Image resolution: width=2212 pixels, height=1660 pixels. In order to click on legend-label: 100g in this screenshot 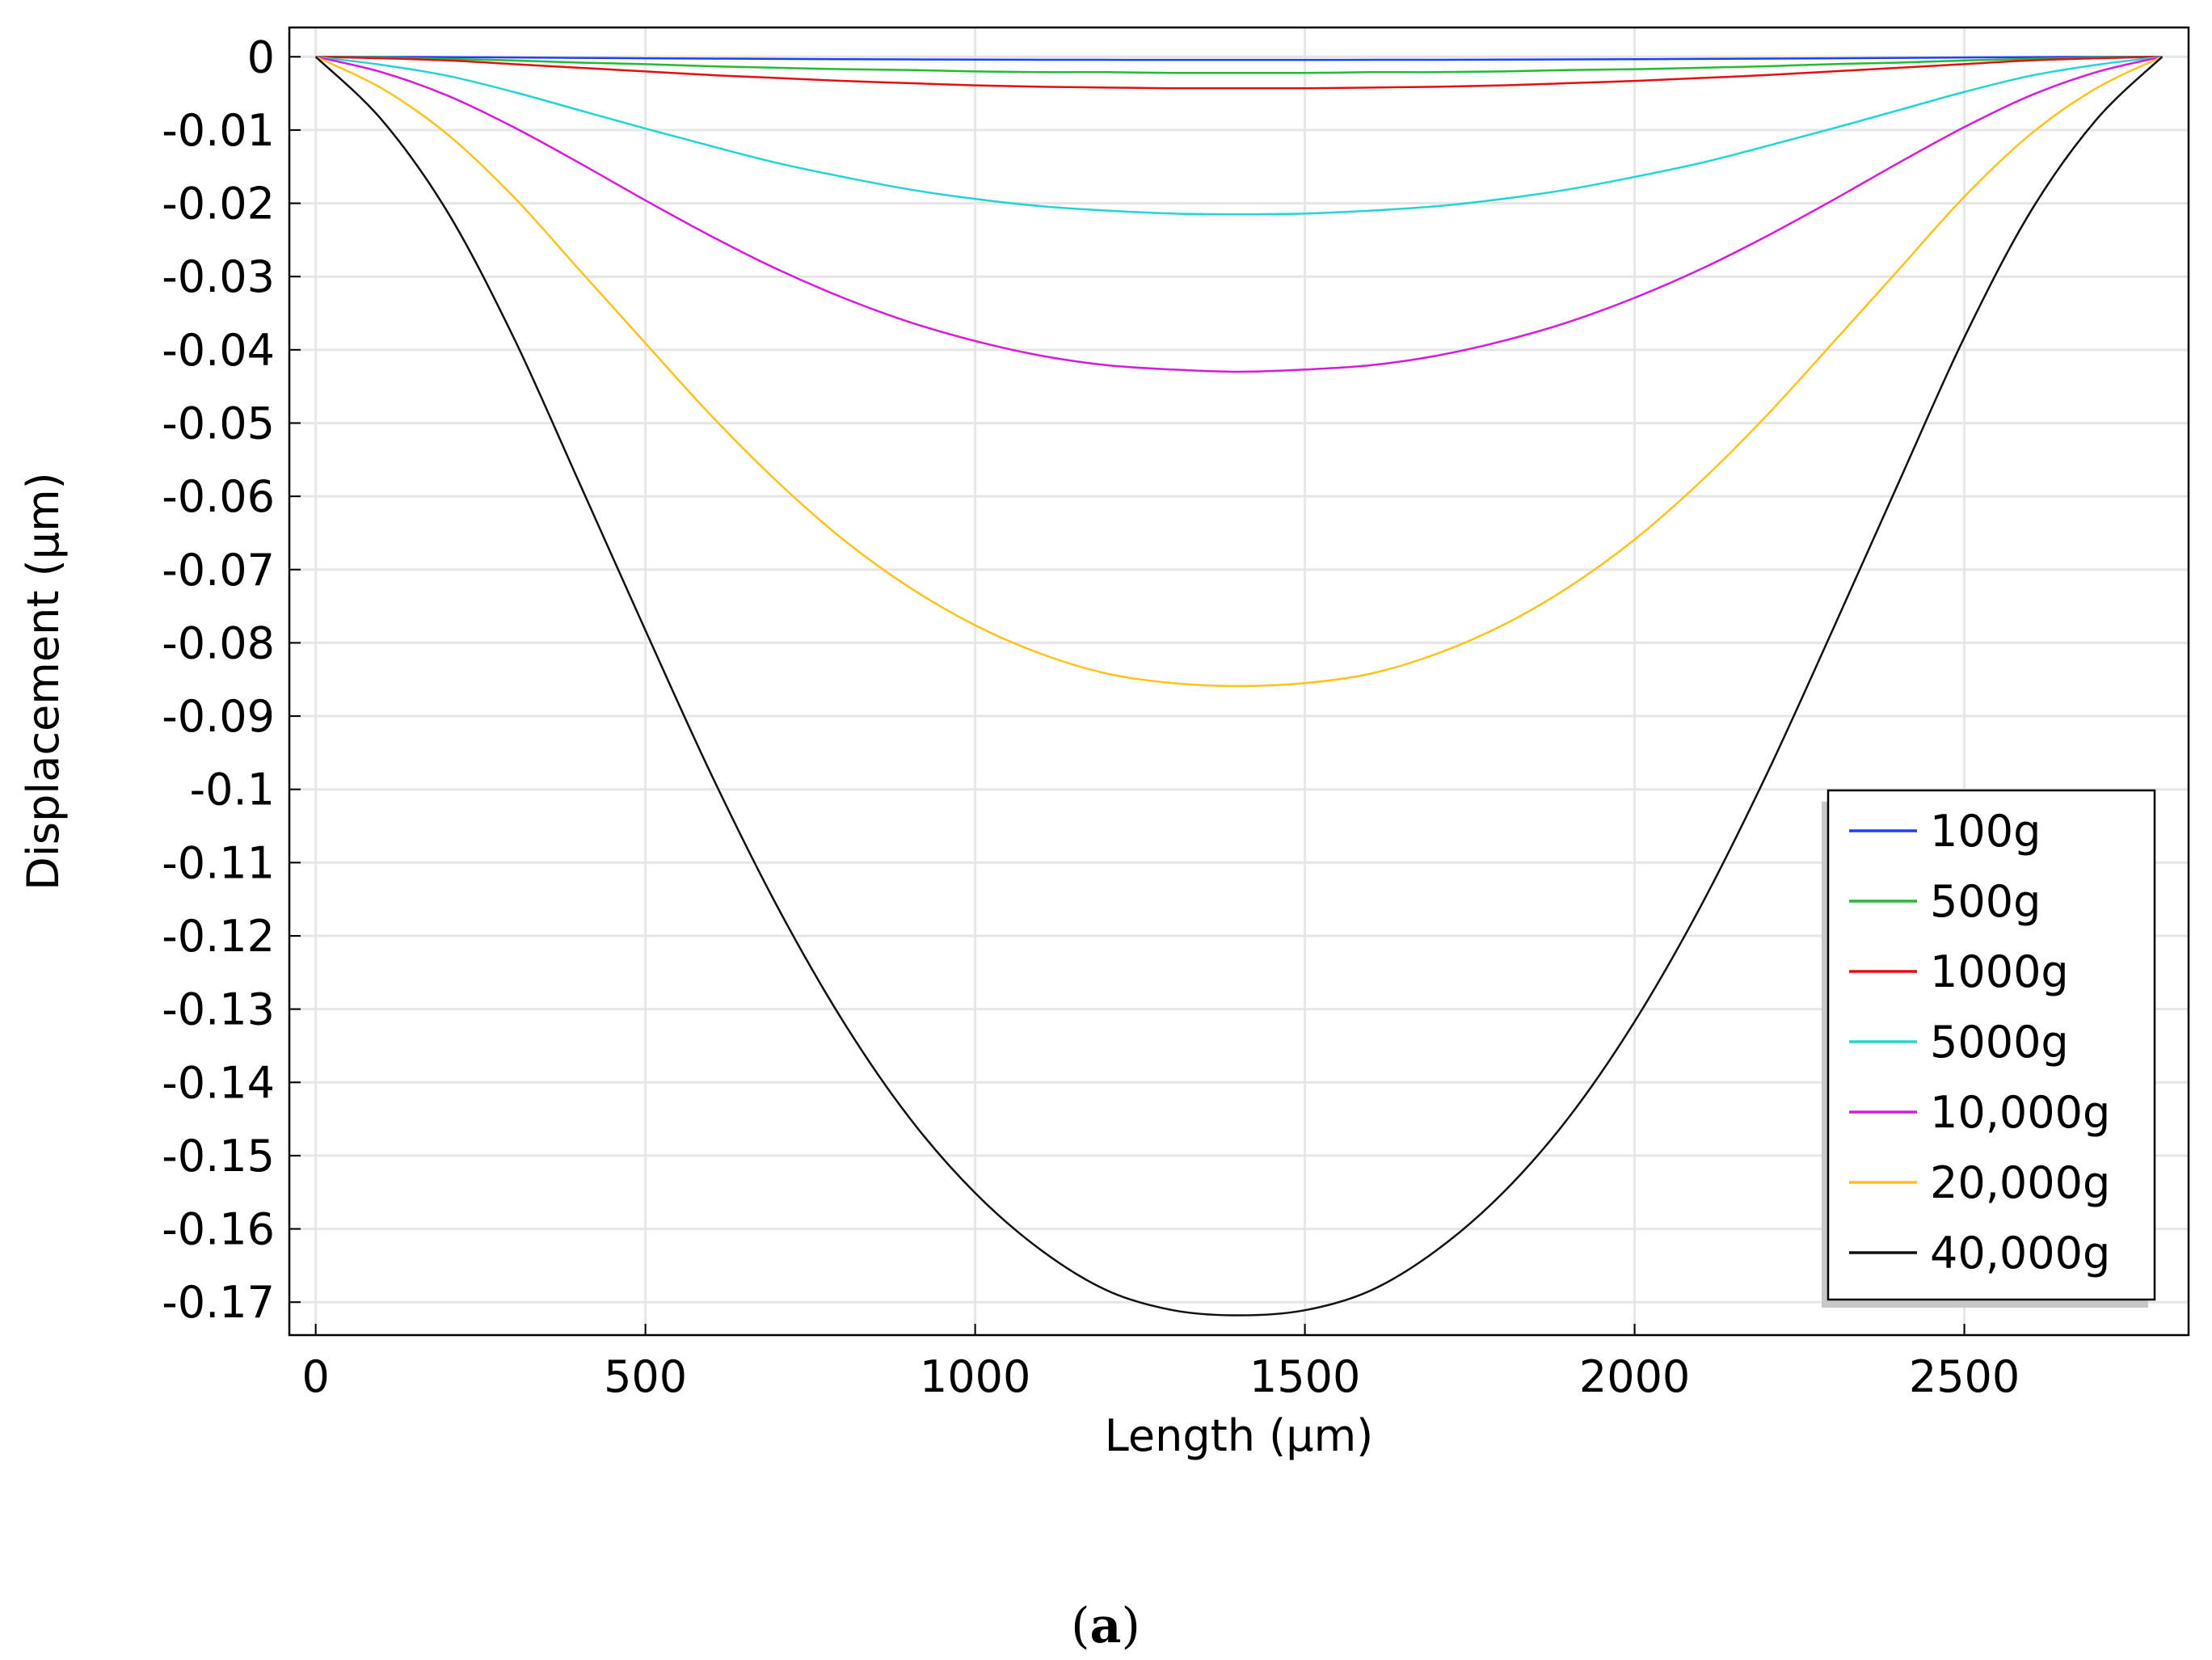, I will do `click(1985, 832)`.